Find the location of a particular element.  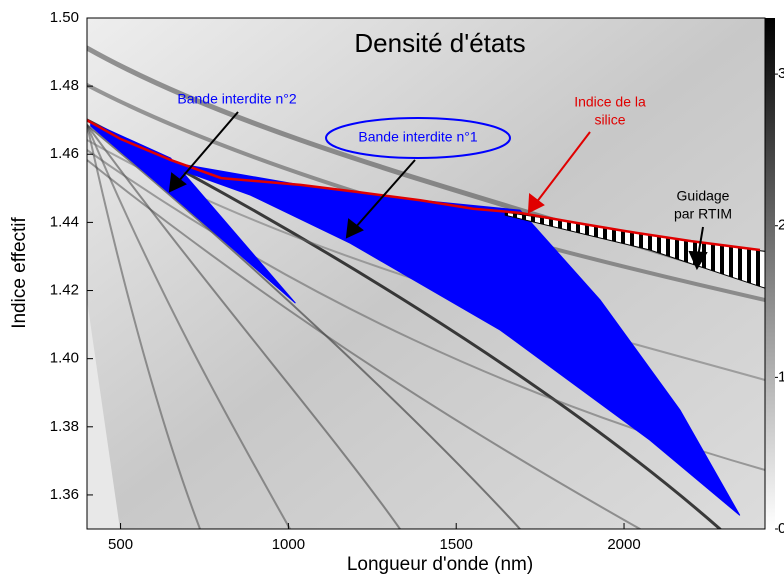

y-tick-label: 1.50 is located at coordinates (64, 17).